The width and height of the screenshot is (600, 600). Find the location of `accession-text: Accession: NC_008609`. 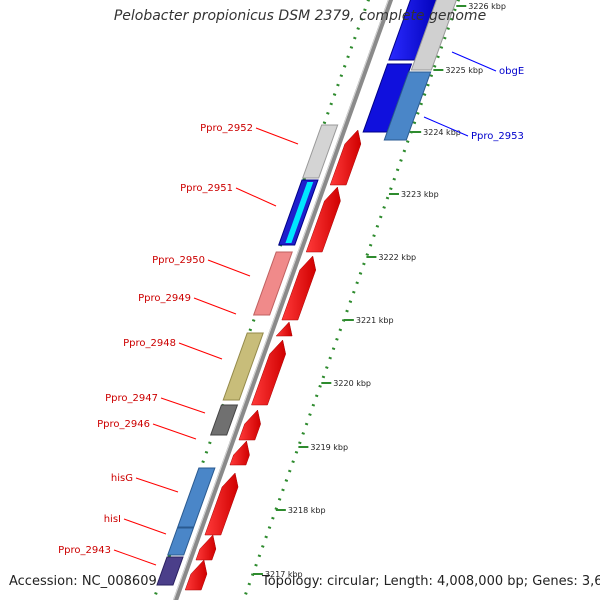

accession-text: Accession: NC_008609 is located at coordinates (83, 581).